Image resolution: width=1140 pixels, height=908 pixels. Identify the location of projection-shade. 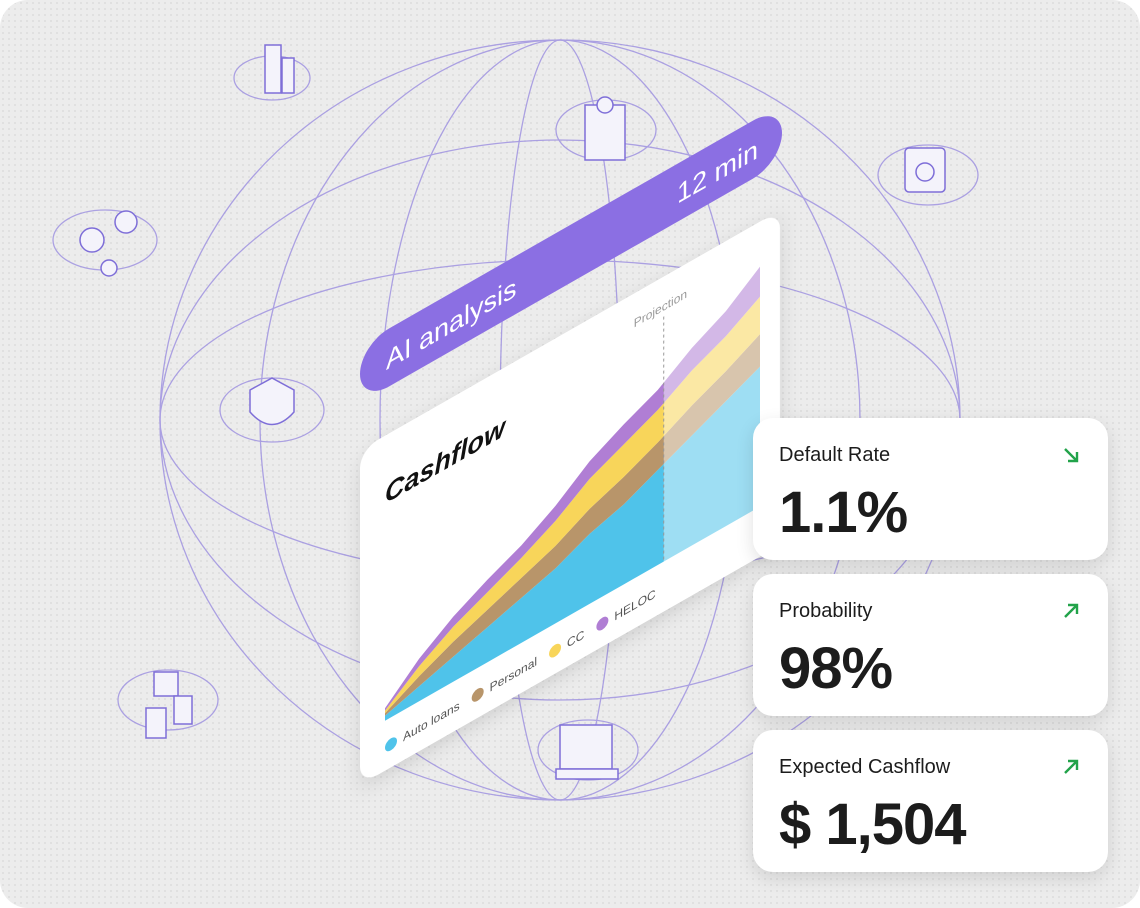
(712, 402).